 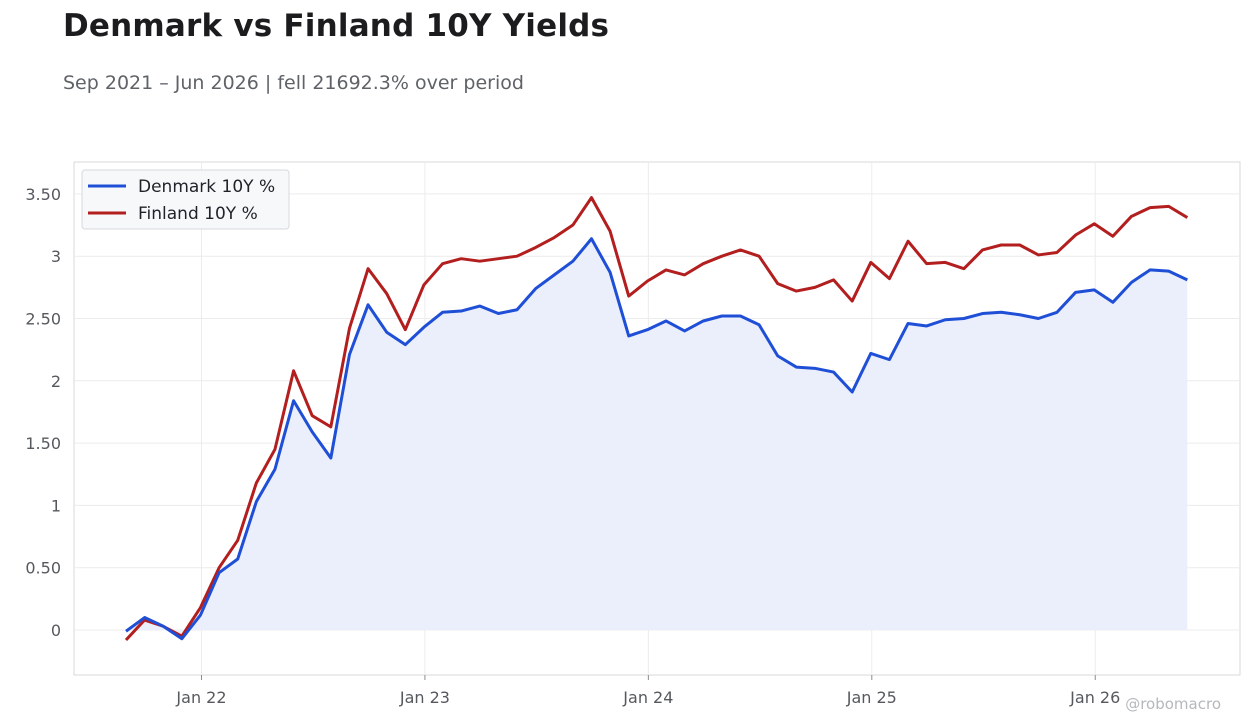 What do you see at coordinates (1094, 697) in the screenshot?
I see `x-tick-label: Jan 26` at bounding box center [1094, 697].